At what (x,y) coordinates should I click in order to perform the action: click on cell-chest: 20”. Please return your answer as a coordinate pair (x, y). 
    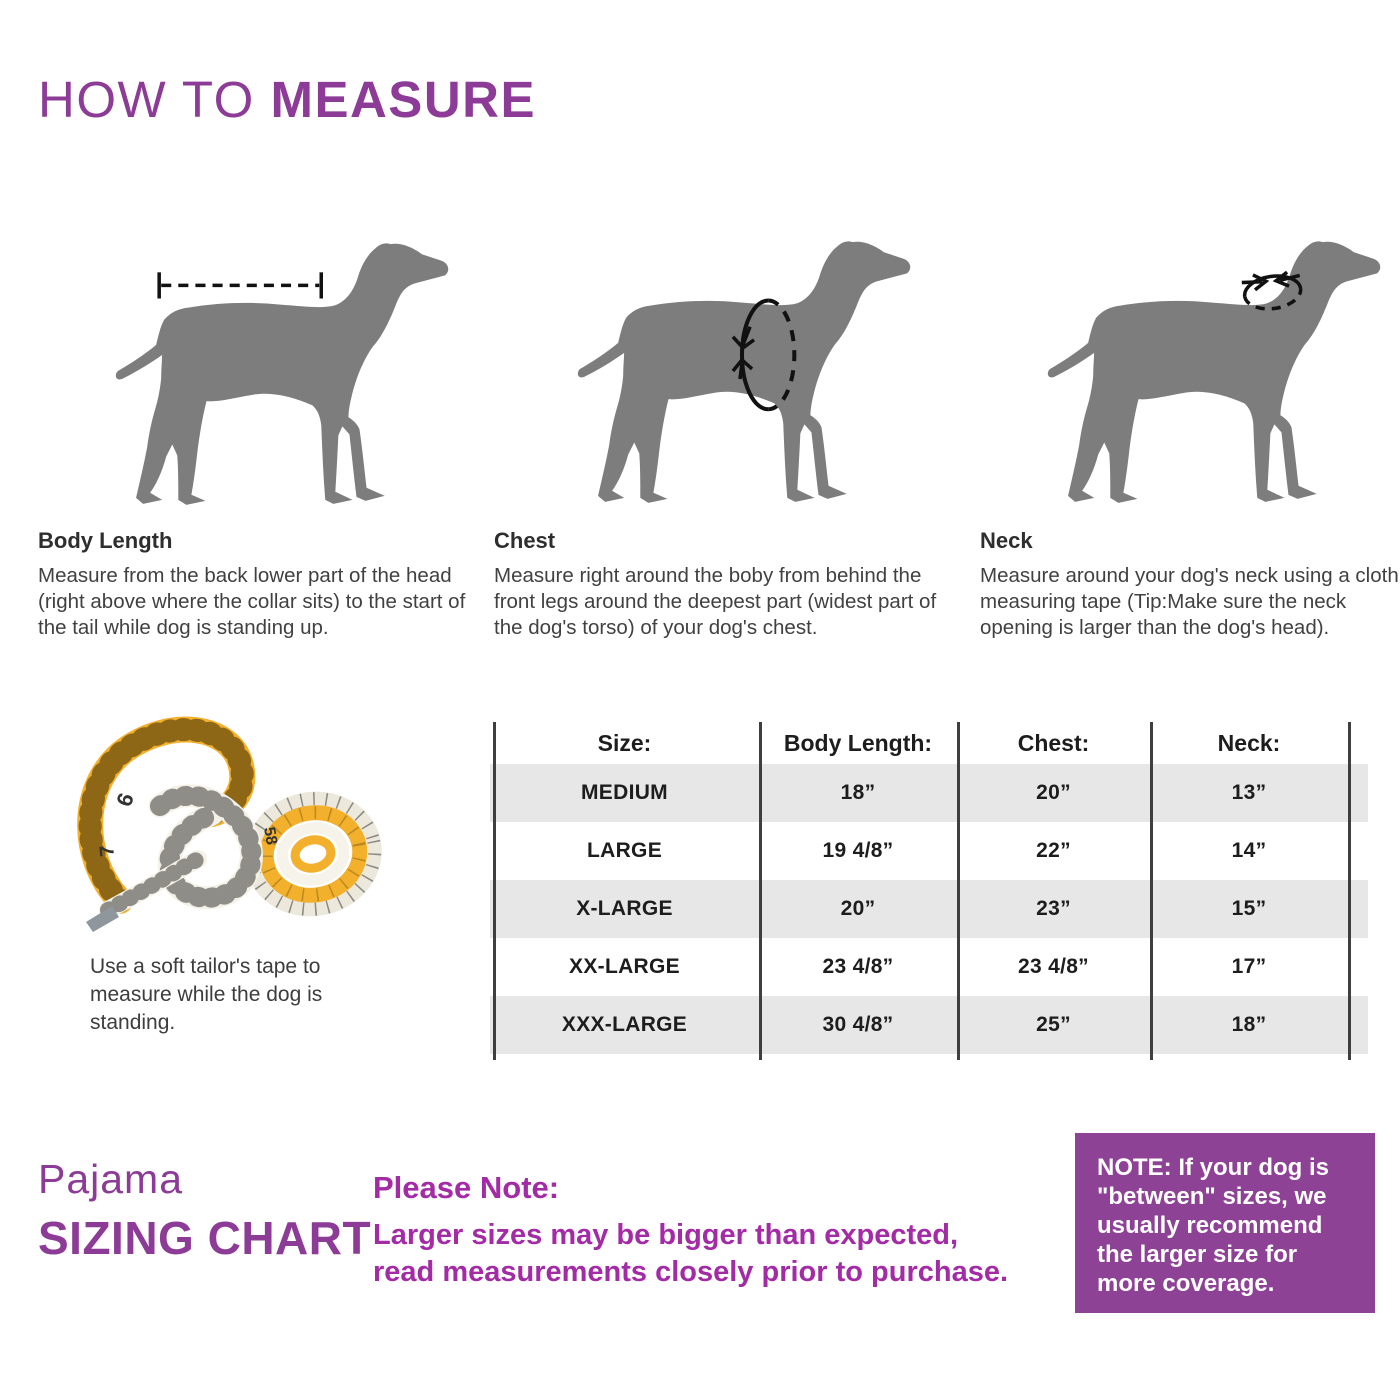
    Looking at the image, I should click on (1053, 792).